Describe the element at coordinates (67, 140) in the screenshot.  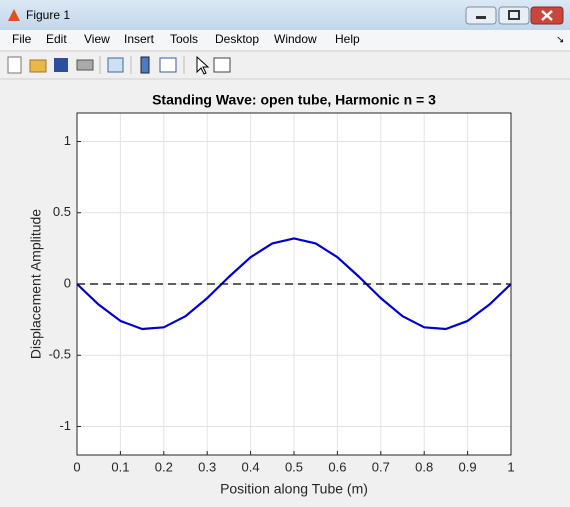
I see `y-tick-label: 1` at that location.